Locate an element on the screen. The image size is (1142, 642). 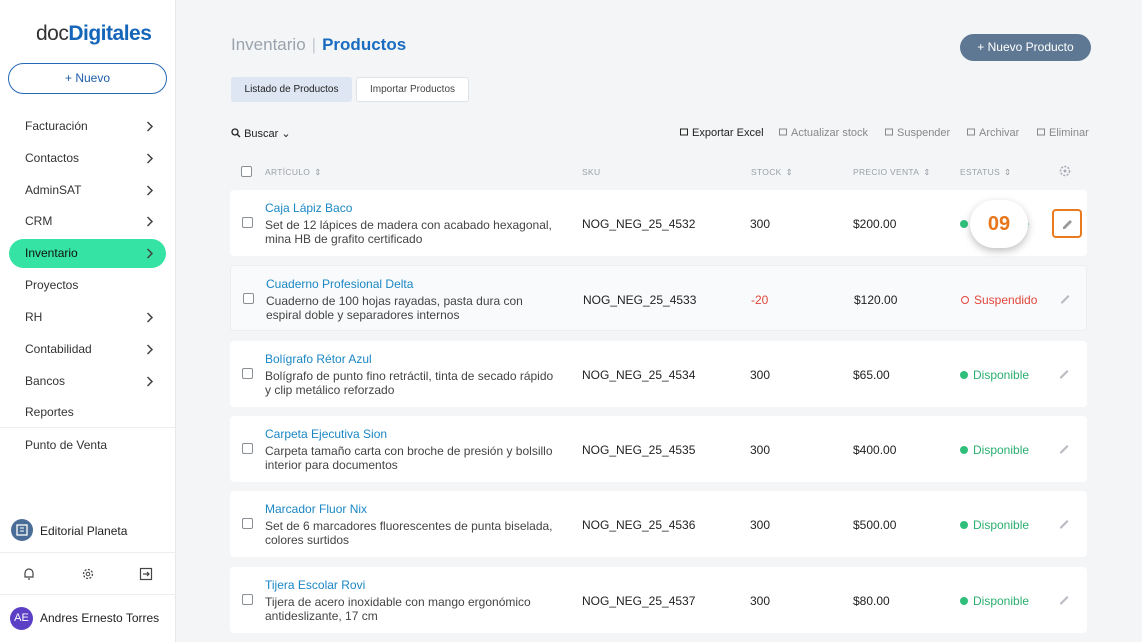
column-header: ESTATUS ⇕ is located at coordinates (985, 172).